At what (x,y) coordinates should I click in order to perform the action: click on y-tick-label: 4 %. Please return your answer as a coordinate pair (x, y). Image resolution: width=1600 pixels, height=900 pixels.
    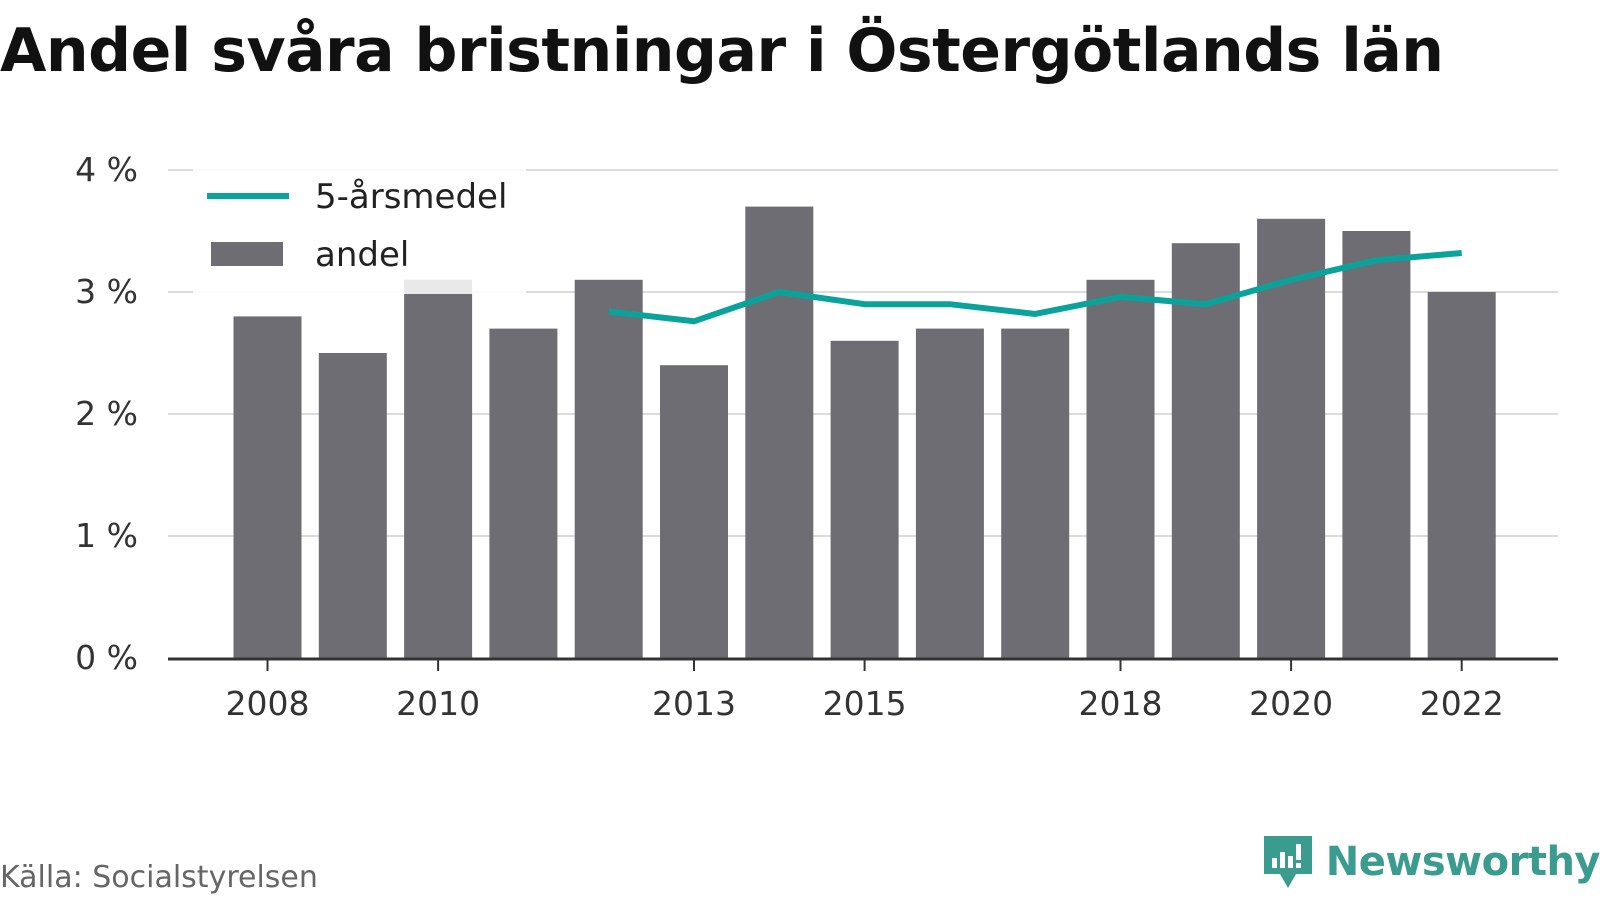
    Looking at the image, I should click on (106, 169).